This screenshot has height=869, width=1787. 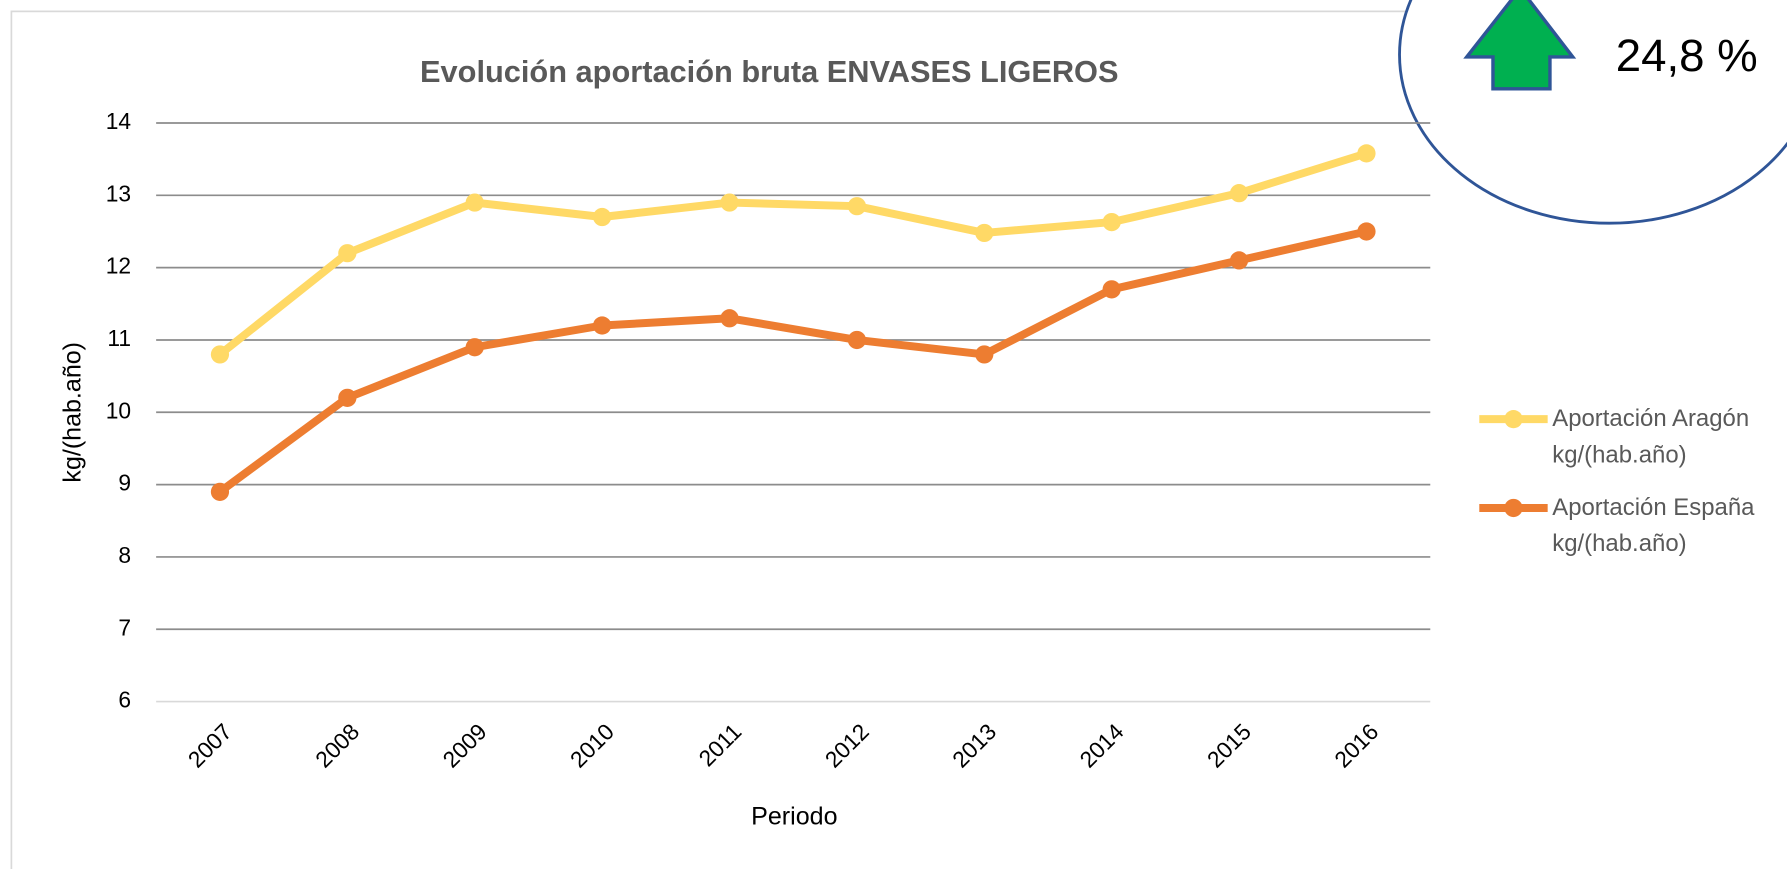 I want to click on y-tick-label: 11, so click(x=119, y=338).